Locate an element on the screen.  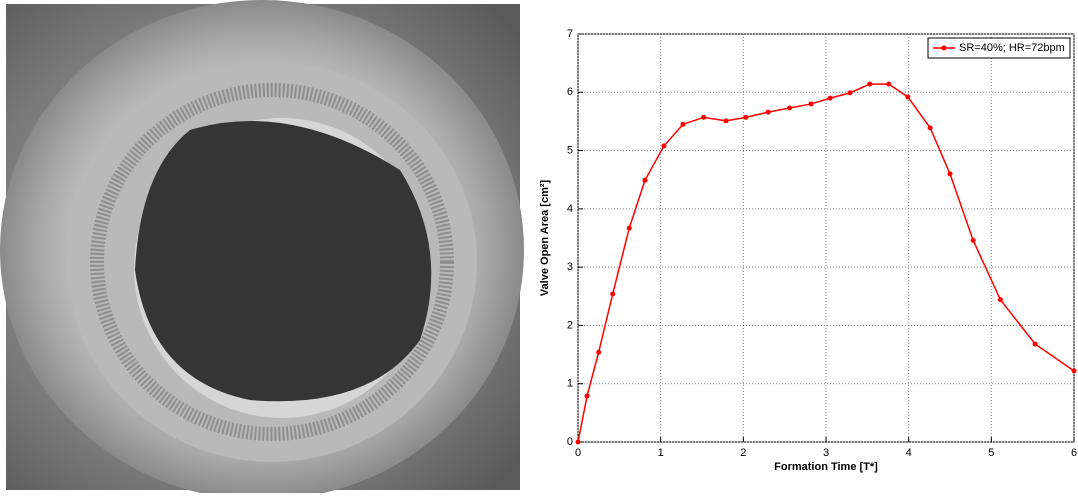
y-tick-label: 4 is located at coordinates (570, 209).